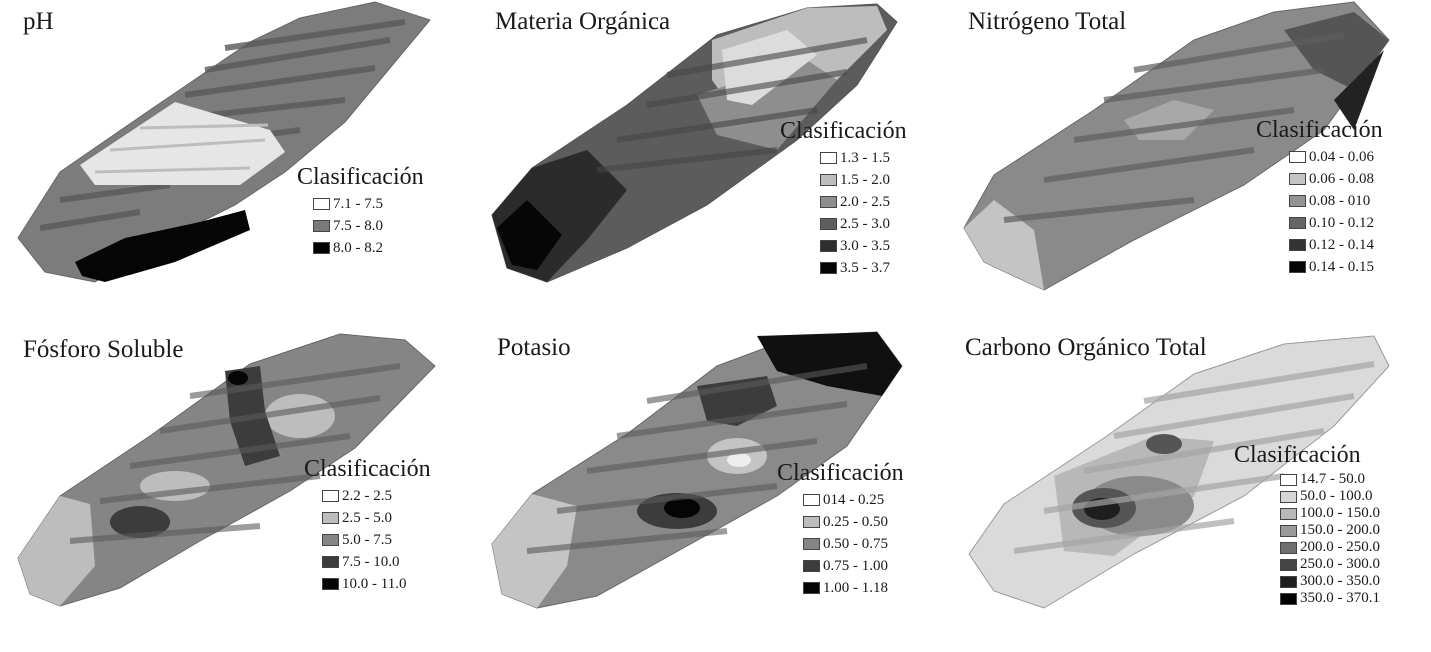 The height and width of the screenshot is (652, 1431). Describe the element at coordinates (1340, 598) in the screenshot. I see `legend-label: 350.0 - 370.1` at that location.